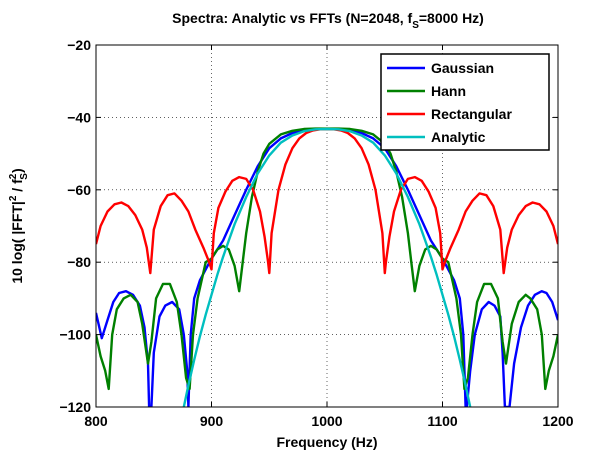 The image size is (590, 458). I want to click on legend: Gaussian Hann Rectangular Analytic, so click(465, 102).